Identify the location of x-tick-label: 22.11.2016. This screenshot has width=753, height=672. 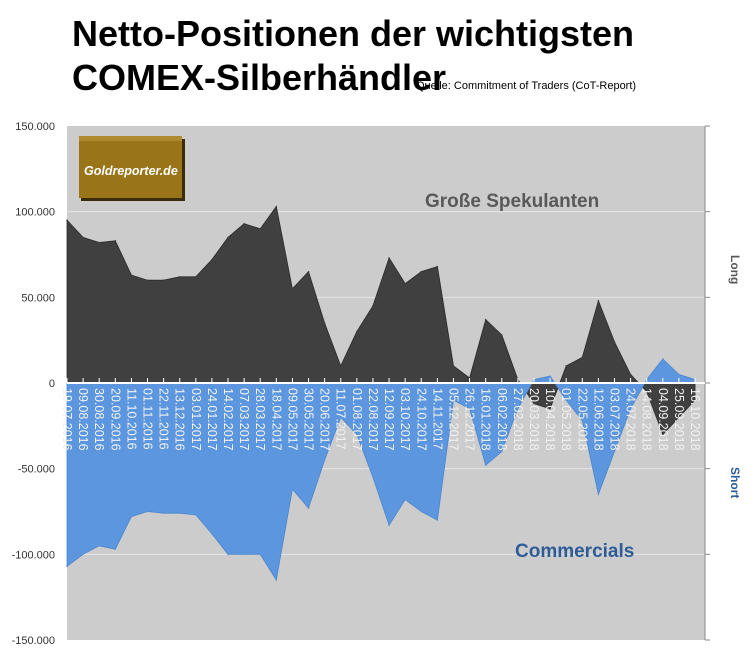
(164, 419).